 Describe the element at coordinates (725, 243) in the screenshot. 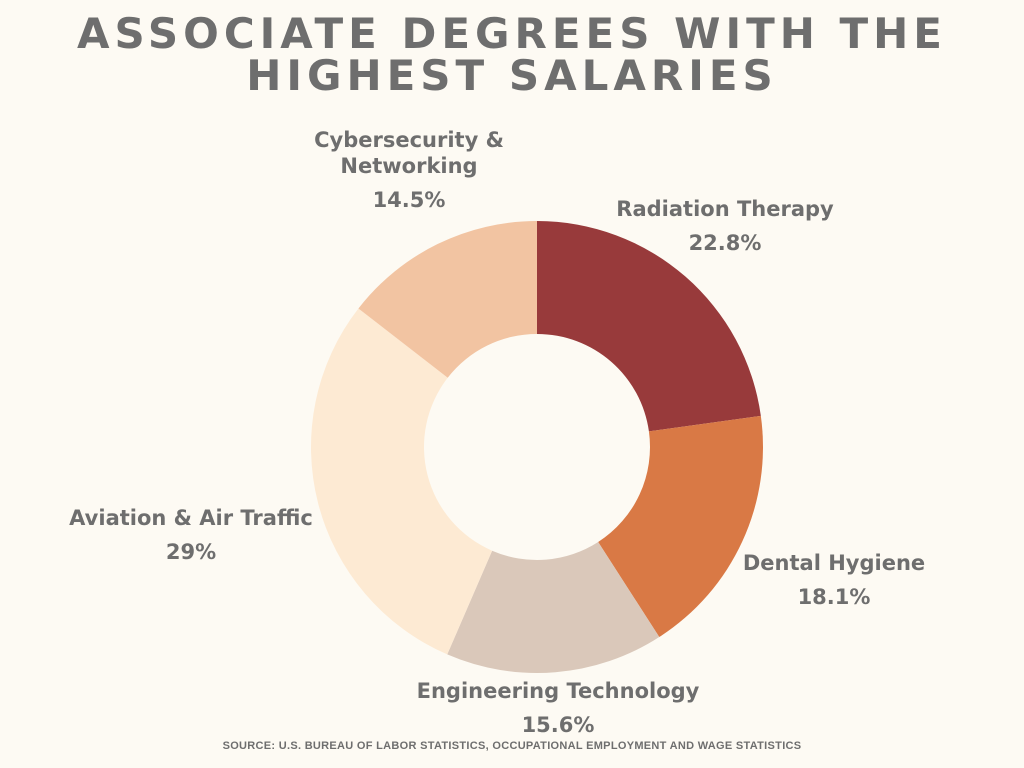

I see `slice-value-label-0: 22.8%` at that location.